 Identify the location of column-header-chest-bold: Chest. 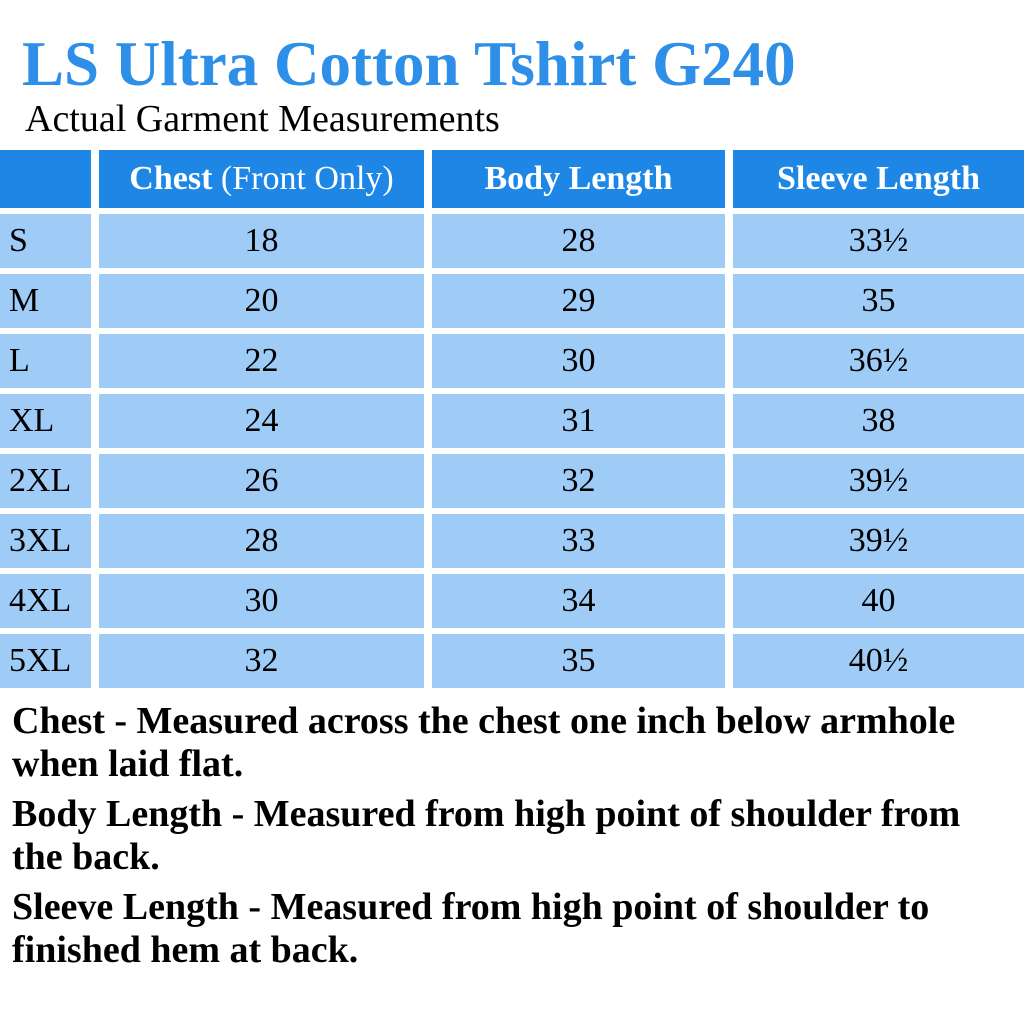
(171, 178).